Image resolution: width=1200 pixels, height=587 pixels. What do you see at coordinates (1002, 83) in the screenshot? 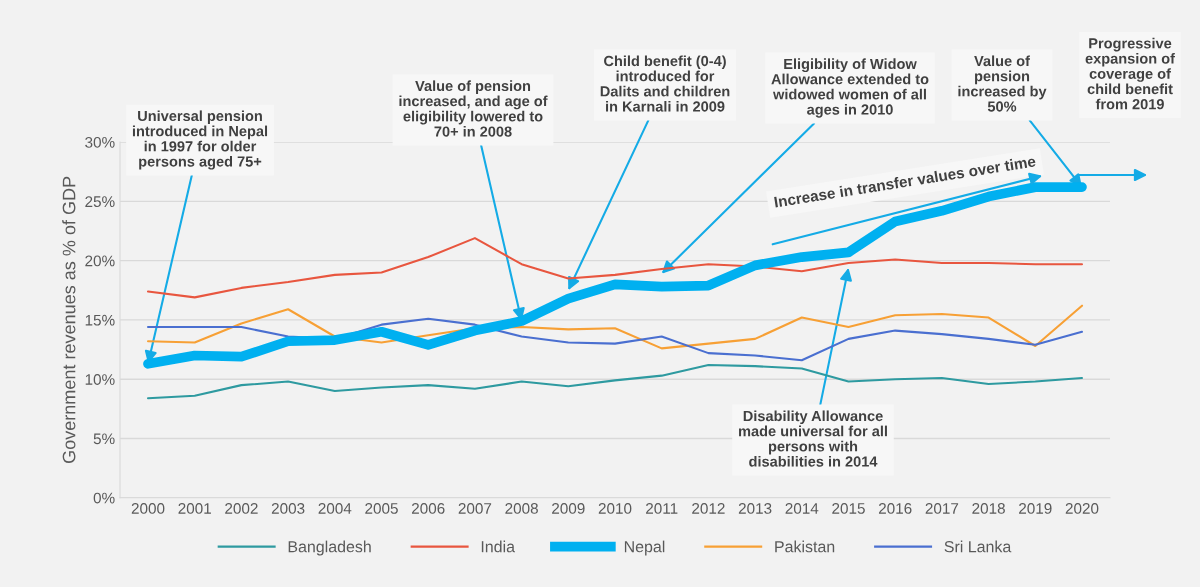
I see `annotation: Value of pension increased by 50%` at bounding box center [1002, 83].